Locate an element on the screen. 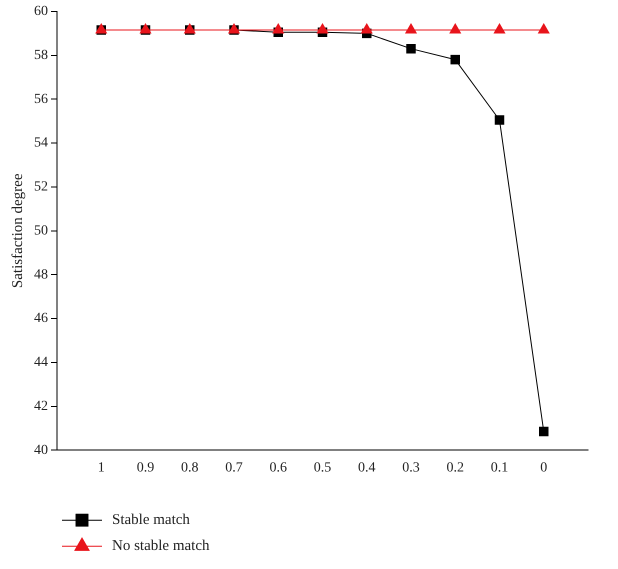 This screenshot has width=618, height=569. x-tick-label: 0.6 is located at coordinates (278, 468).